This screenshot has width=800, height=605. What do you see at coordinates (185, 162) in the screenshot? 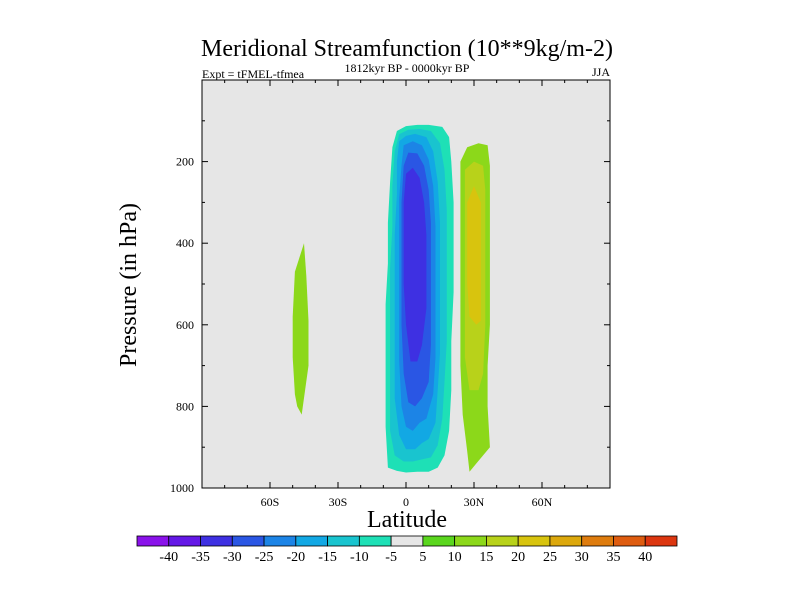
I see `y-tick-label: 200` at bounding box center [185, 162].